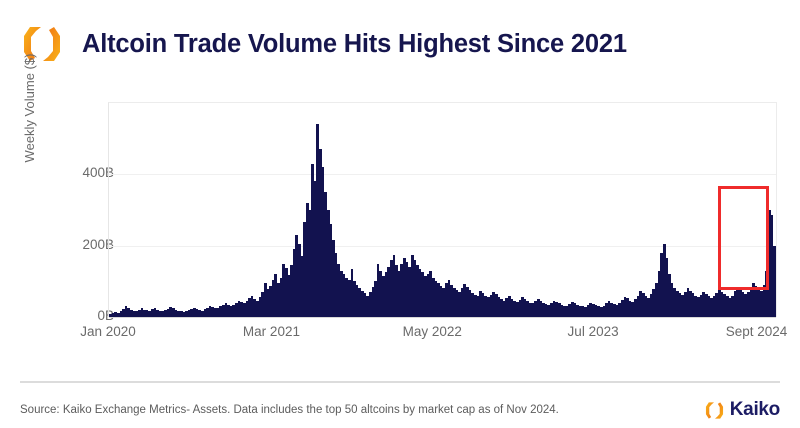 The height and width of the screenshot is (428, 800). What do you see at coordinates (756, 331) in the screenshot?
I see `x-axis-tick-4: Sept 2024` at bounding box center [756, 331].